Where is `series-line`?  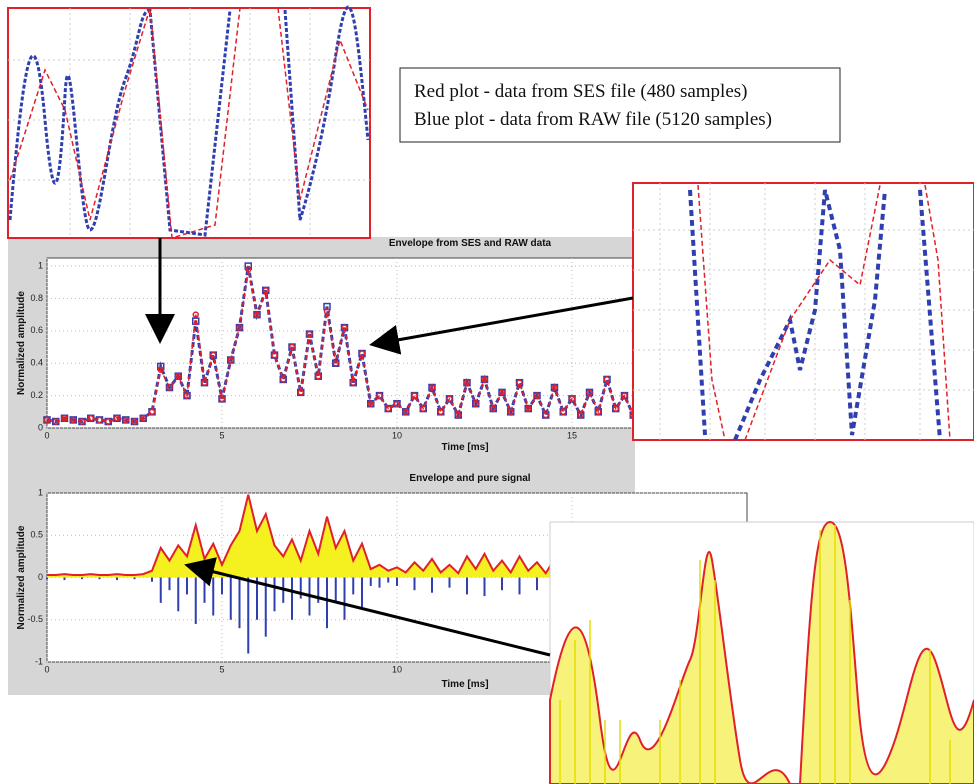
series-line is located at coordinates (362, 346).